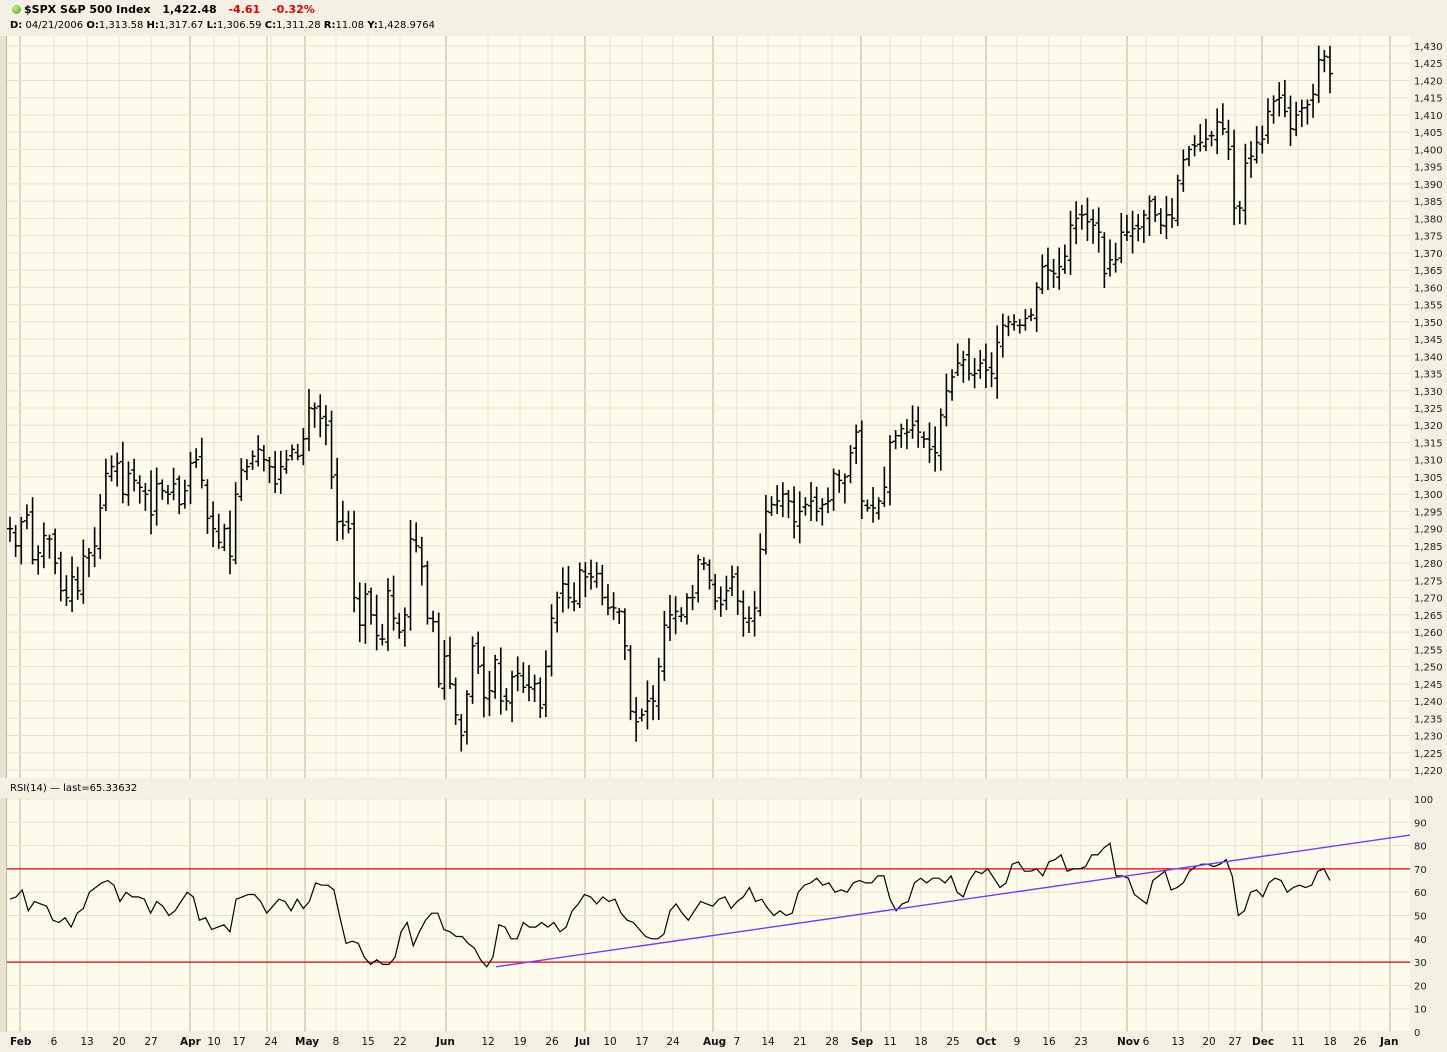 This screenshot has width=1447, height=1052. Describe the element at coordinates (1428, 288) in the screenshot. I see `svg-text: 1,360` at that location.